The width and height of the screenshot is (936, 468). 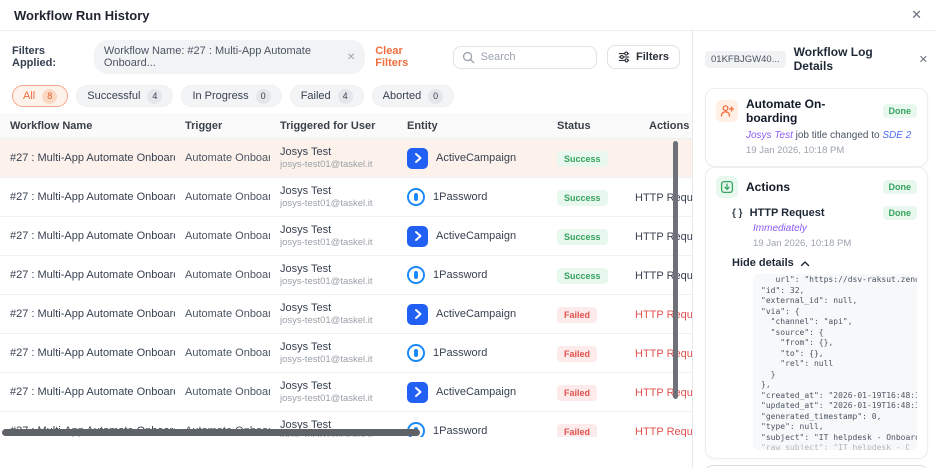 What do you see at coordinates (805, 263) in the screenshot?
I see `chevron-up-icon` at bounding box center [805, 263].